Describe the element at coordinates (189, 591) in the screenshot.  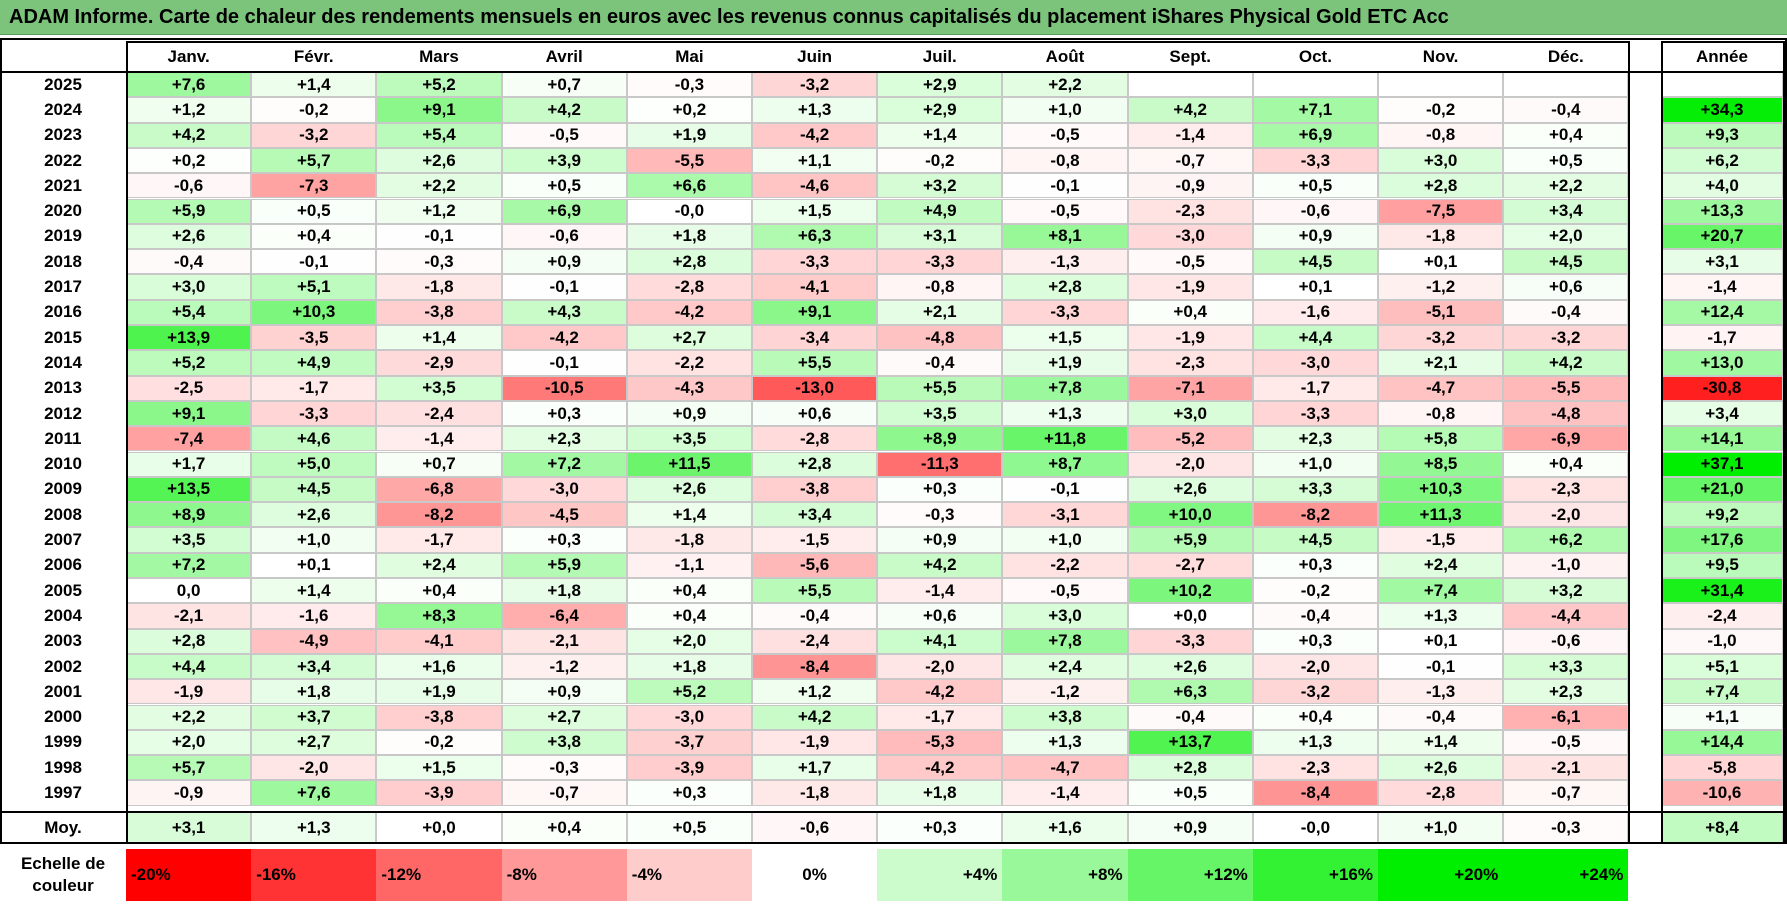
I see `heat-cell: 0,0` at that location.